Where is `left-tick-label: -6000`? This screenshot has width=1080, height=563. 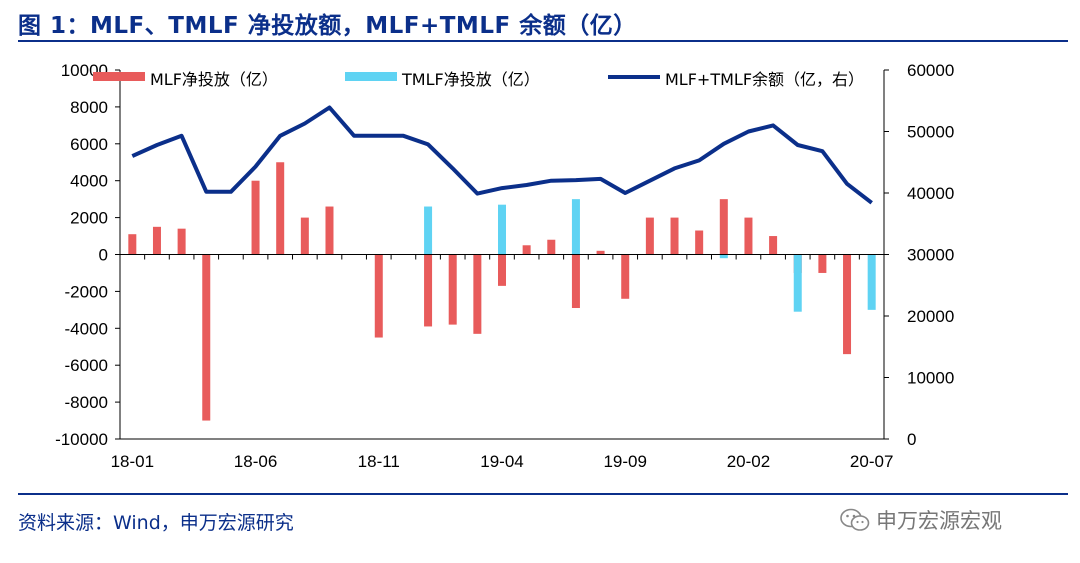 left-tick-label: -6000 is located at coordinates (86, 365).